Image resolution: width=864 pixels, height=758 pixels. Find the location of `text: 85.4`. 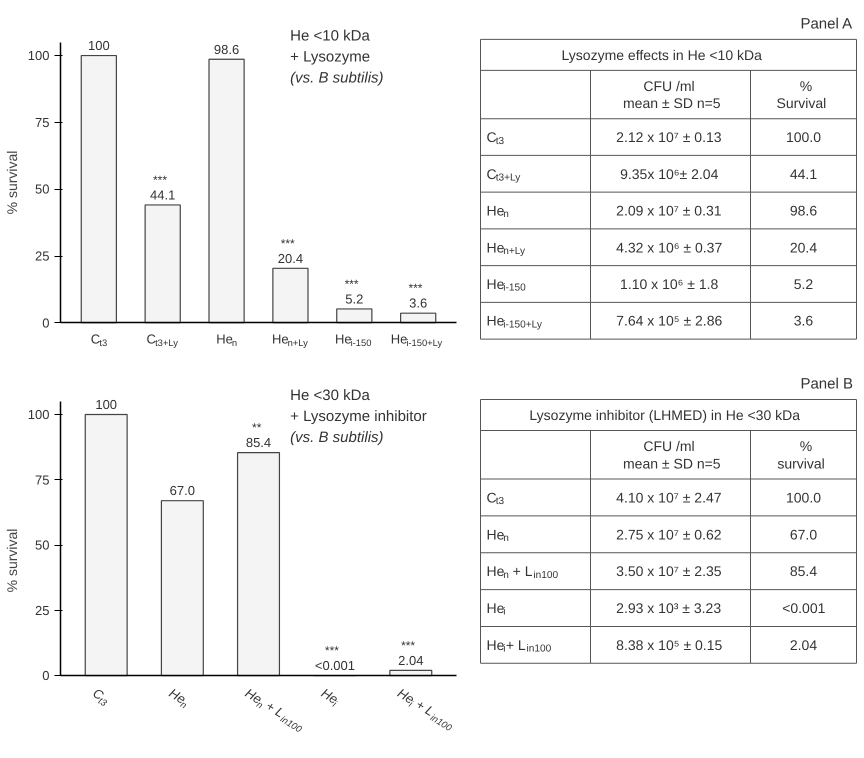

text: 85.4 is located at coordinates (804, 571).